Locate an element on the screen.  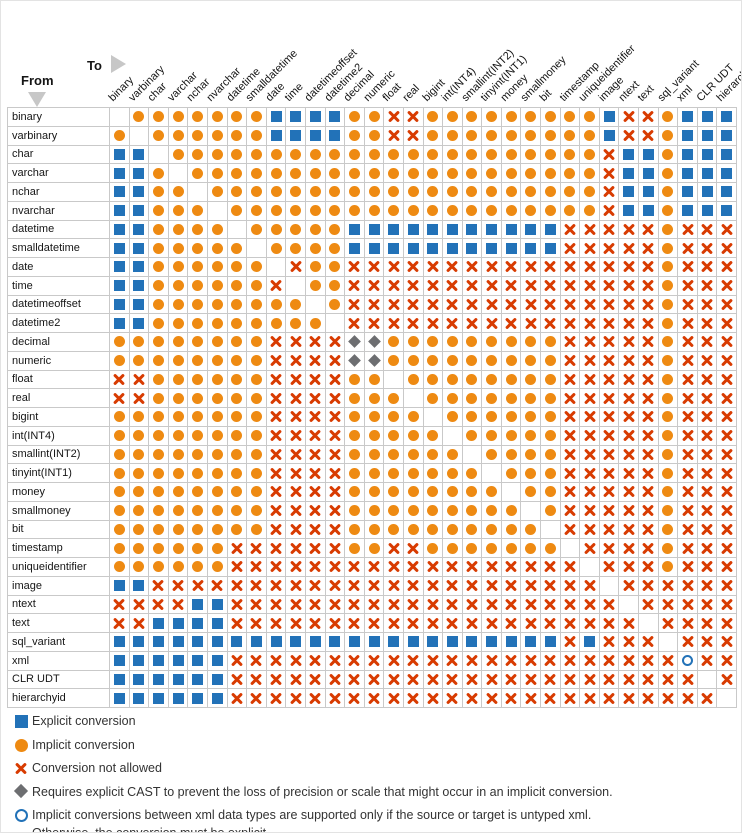
legend-label: Conversion not allowed is located at coordinates (97, 768).